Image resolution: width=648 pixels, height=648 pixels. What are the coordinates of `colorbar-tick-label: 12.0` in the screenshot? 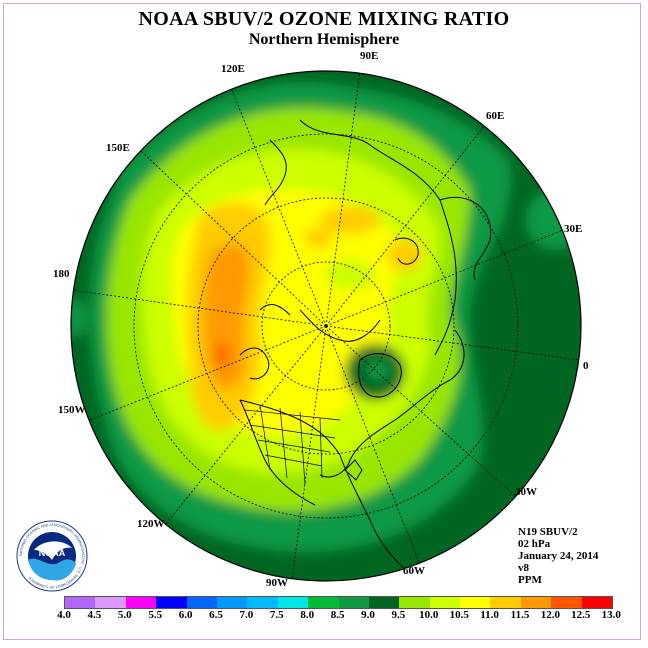 It's located at (550, 615).